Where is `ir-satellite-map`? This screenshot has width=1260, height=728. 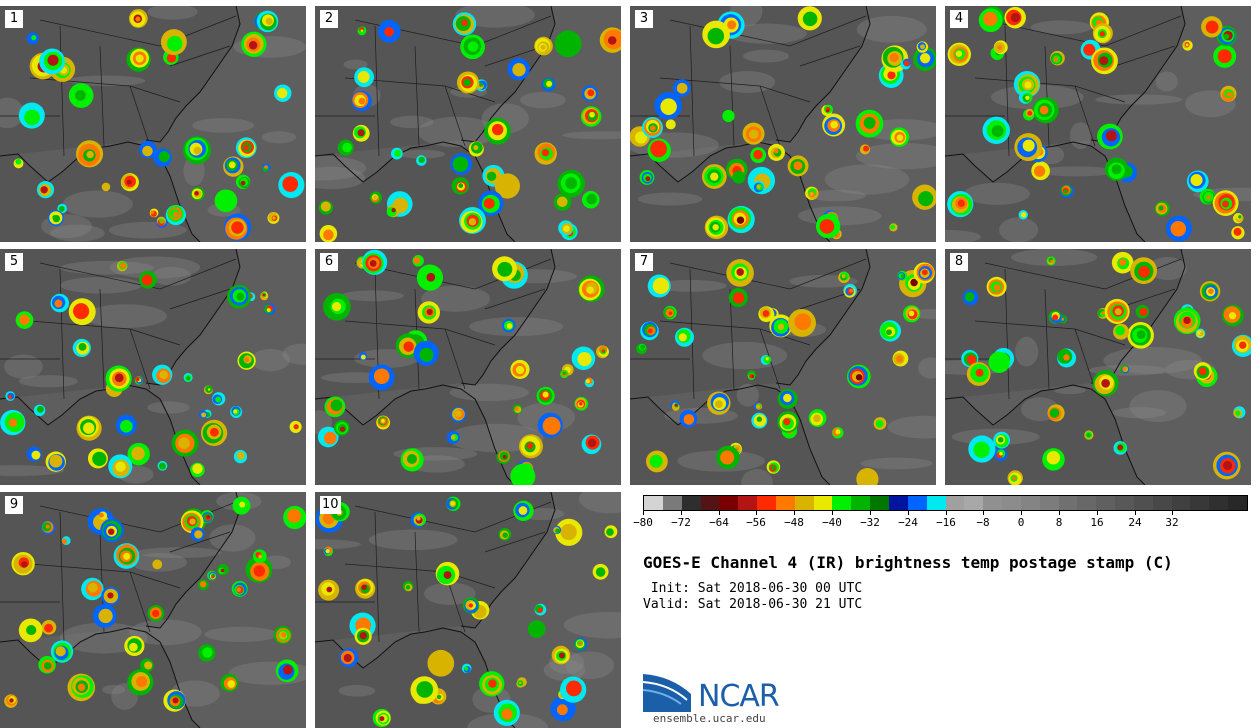
ir-satellite-map is located at coordinates (153, 367).